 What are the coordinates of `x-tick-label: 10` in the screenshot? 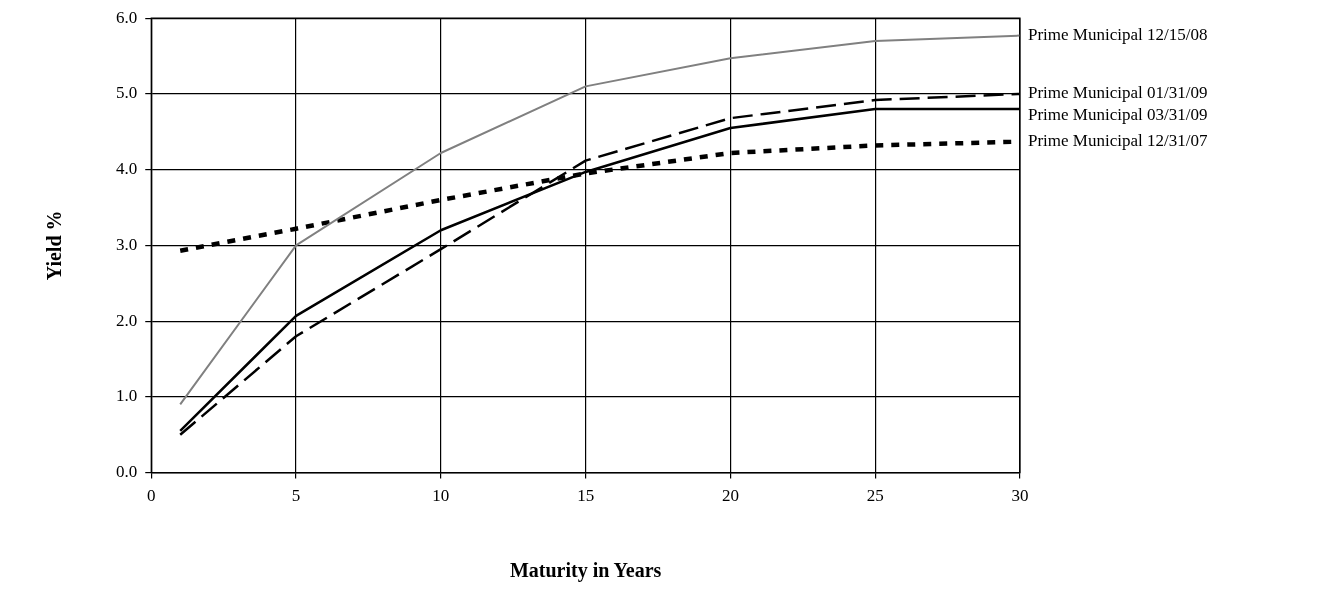 It's located at (441, 496).